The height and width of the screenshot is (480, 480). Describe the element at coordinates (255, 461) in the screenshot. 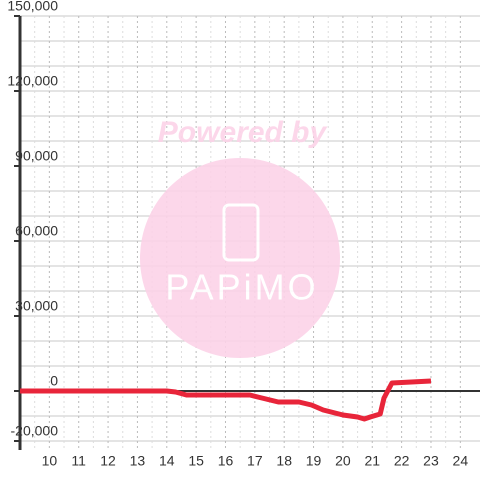

I see `x-tick-label: 17` at that location.